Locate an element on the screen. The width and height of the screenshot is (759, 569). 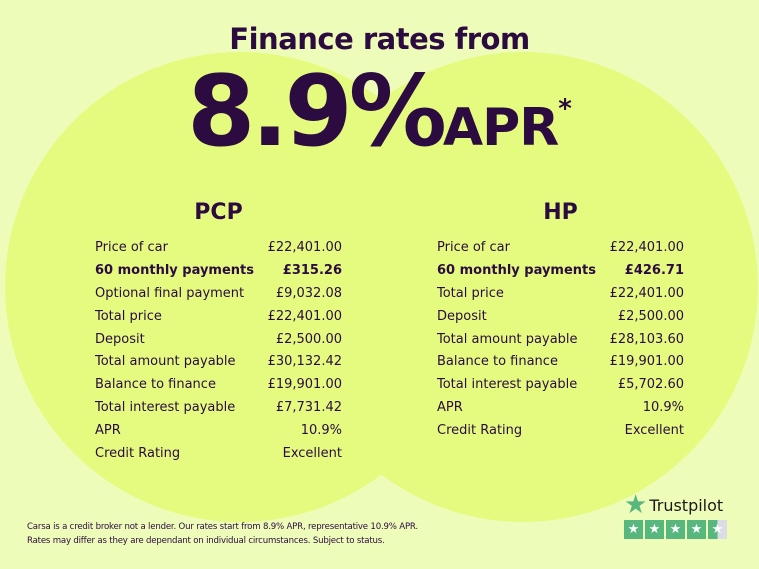
headline: Finance rates from is located at coordinates (379, 39).